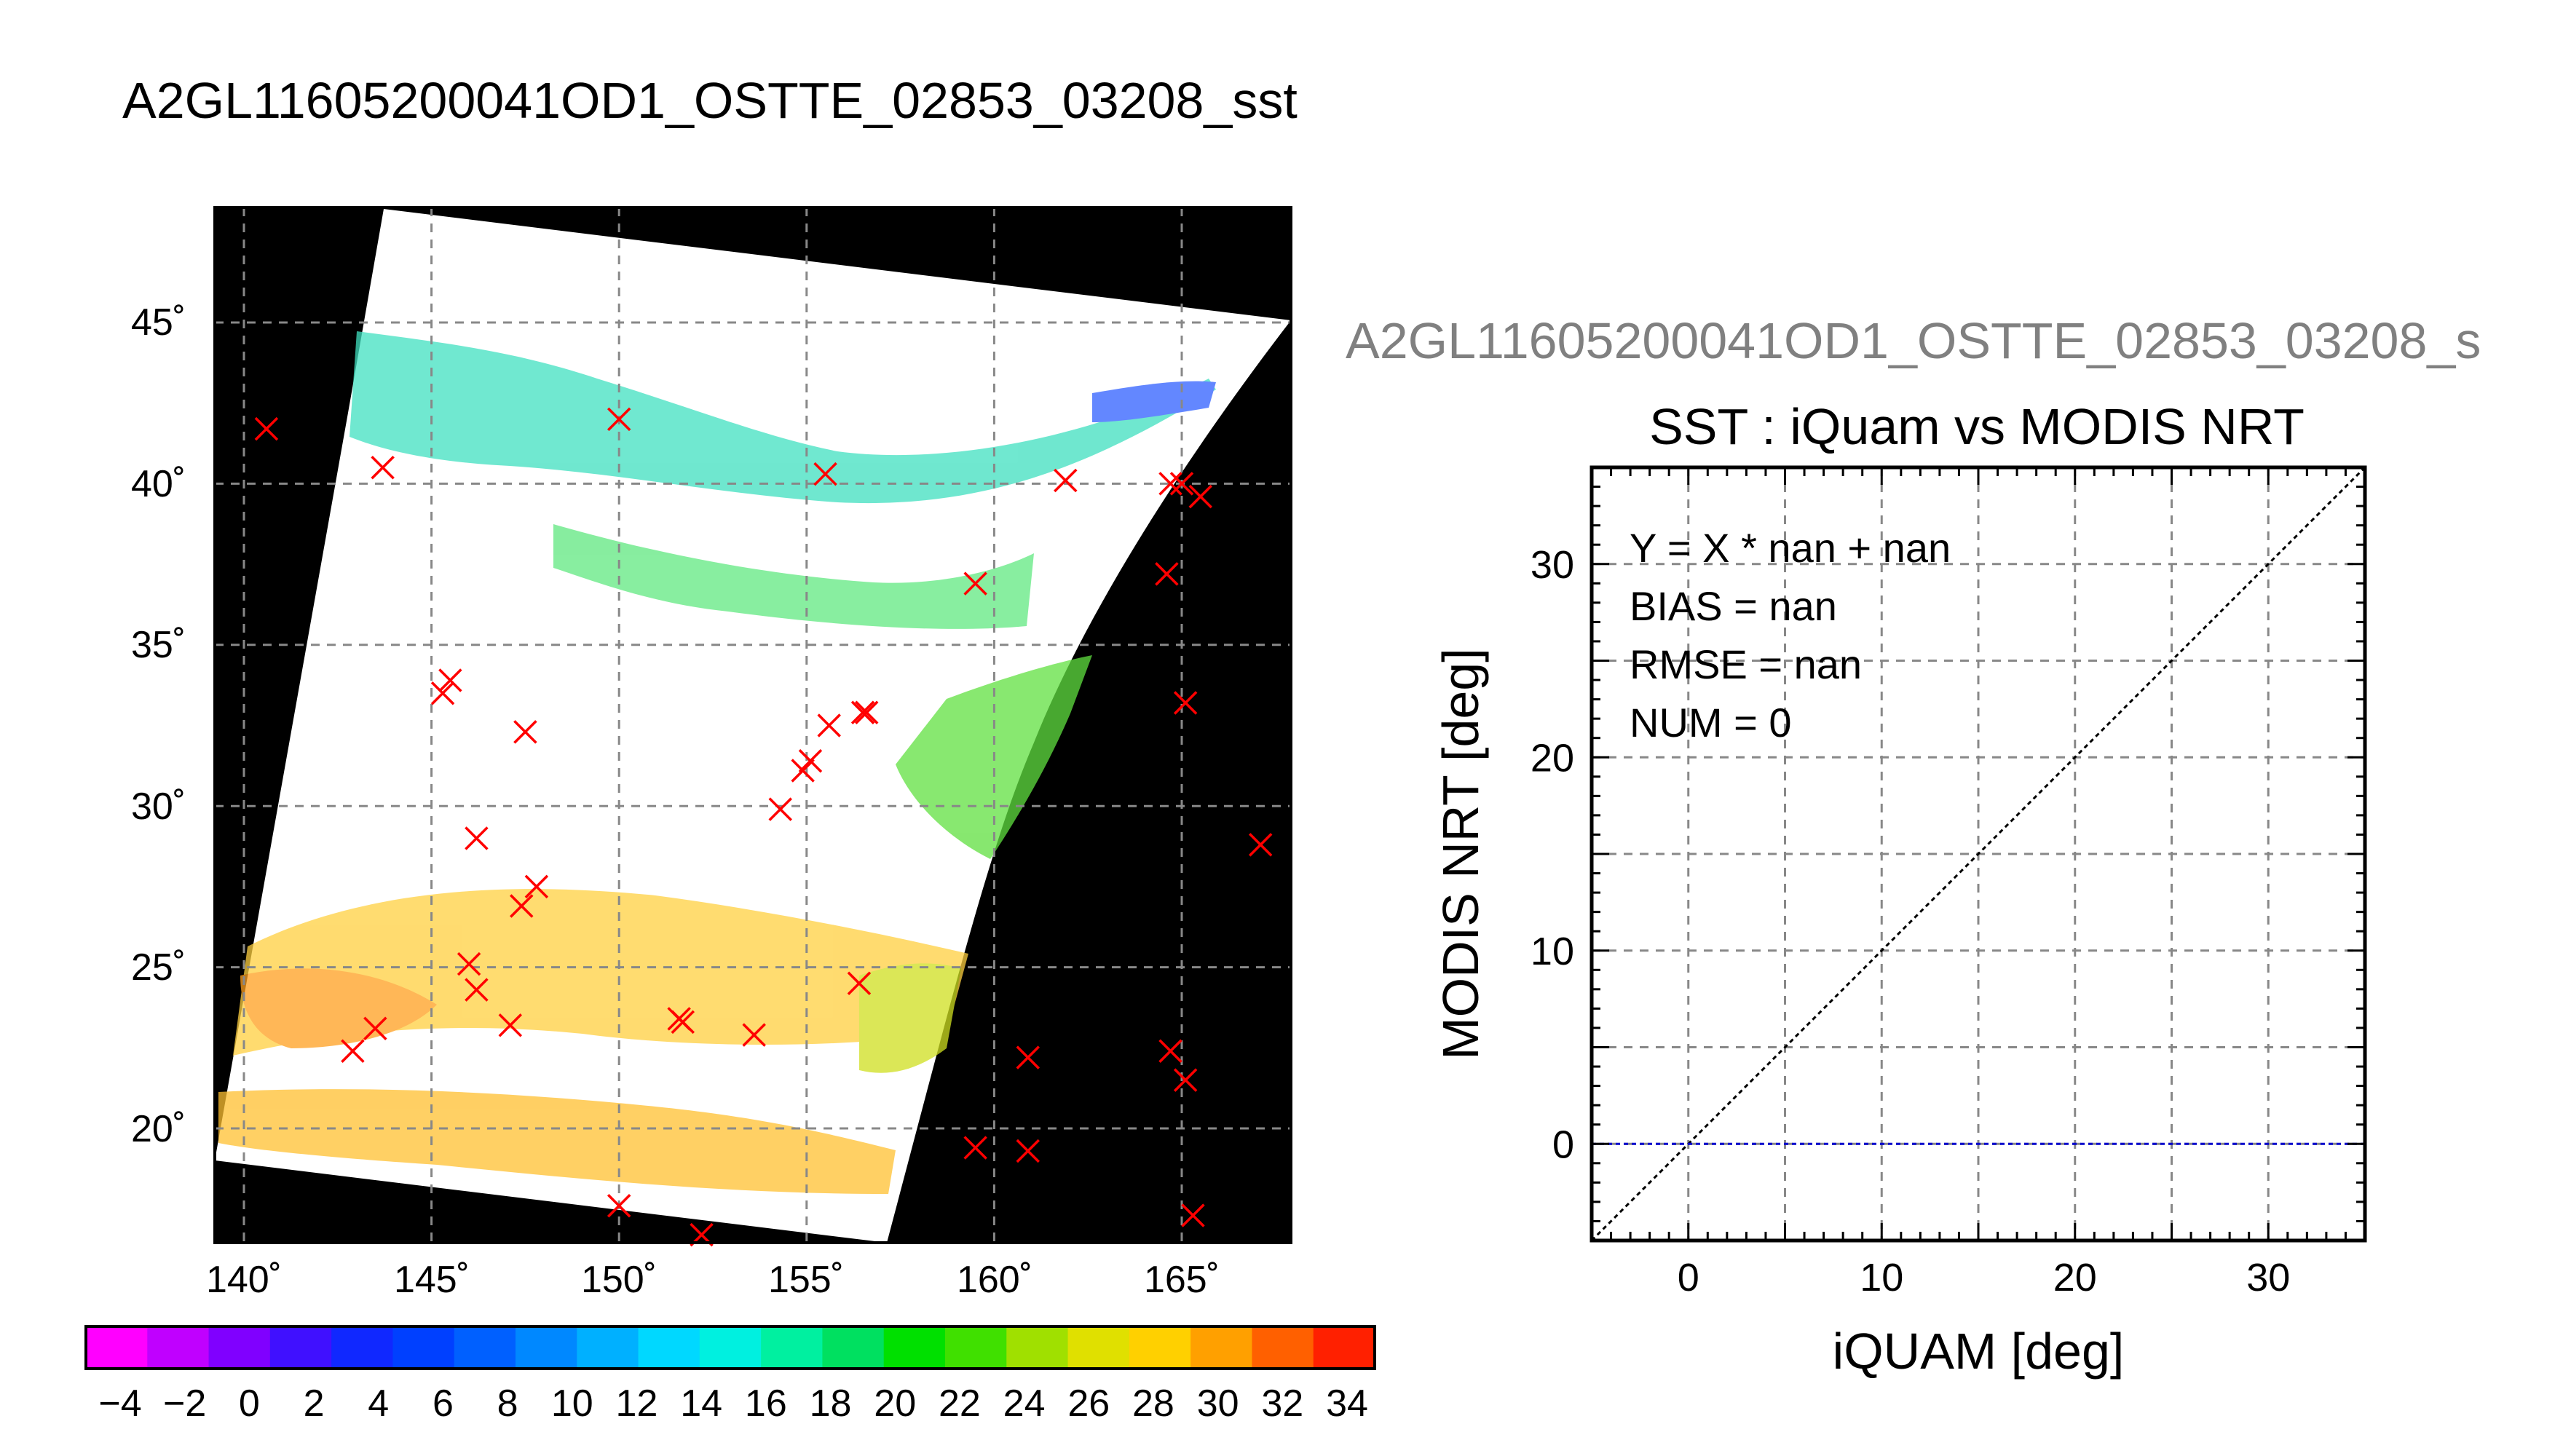 The width and height of the screenshot is (2555, 1456). I want to click on chart-title: SST : iQuam vs MODIS NRT, so click(1977, 426).